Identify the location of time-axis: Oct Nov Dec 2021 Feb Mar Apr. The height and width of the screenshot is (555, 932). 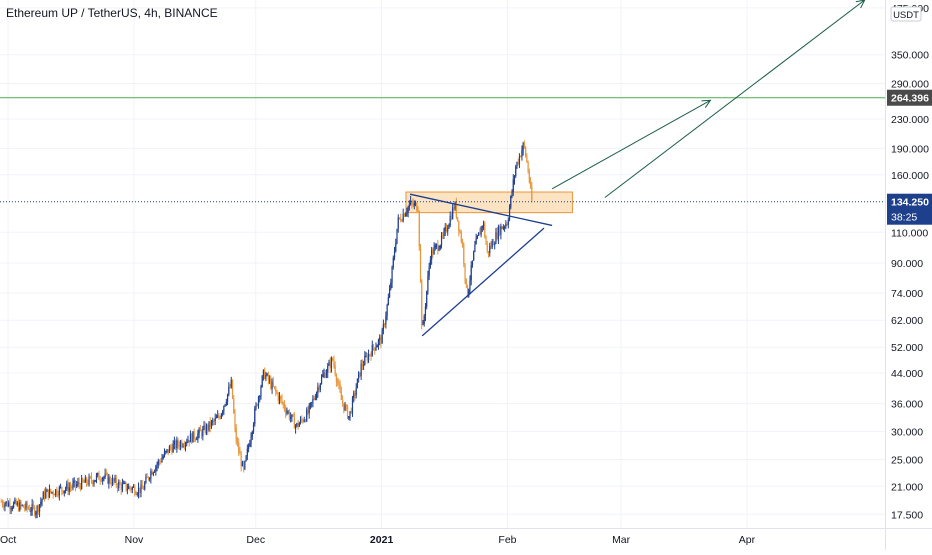
(466, 537).